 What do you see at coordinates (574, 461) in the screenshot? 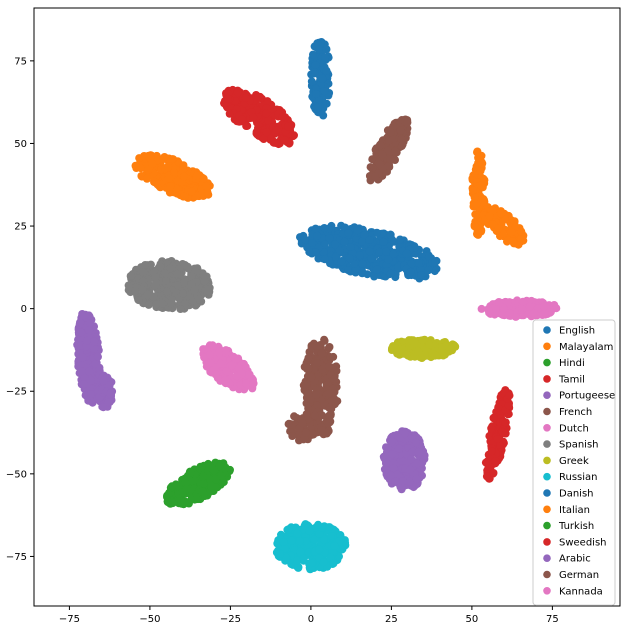
I see `legend-label: Greek` at bounding box center [574, 461].